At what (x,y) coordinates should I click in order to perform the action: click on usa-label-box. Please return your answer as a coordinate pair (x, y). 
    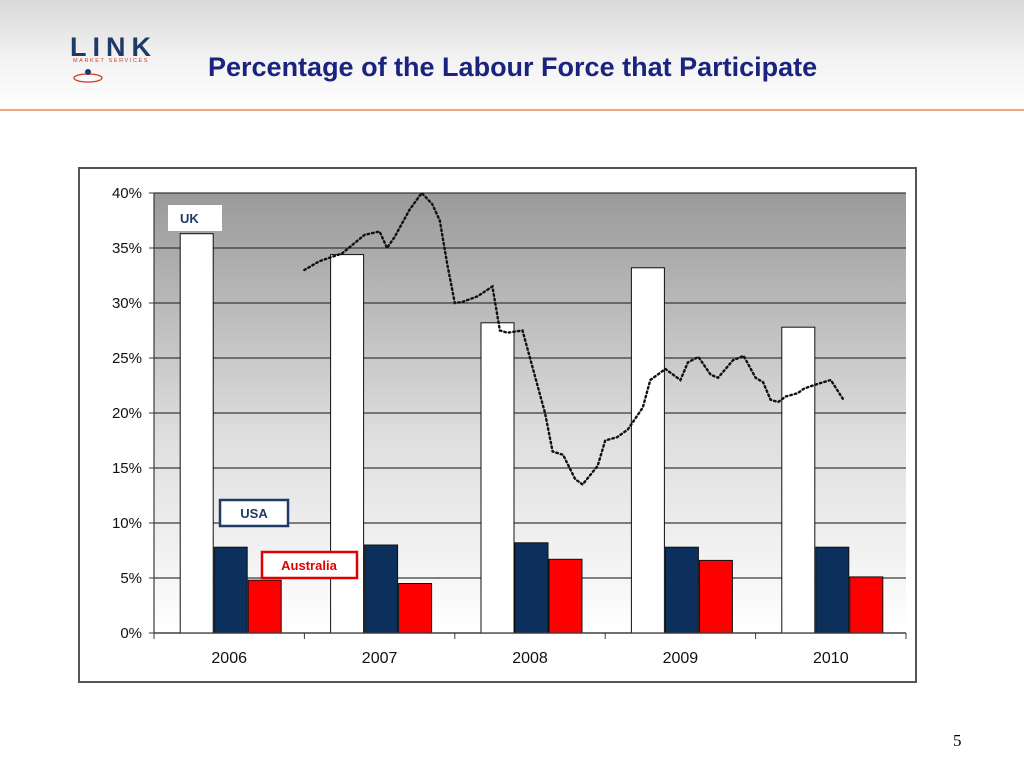
    Looking at the image, I should click on (254, 513).